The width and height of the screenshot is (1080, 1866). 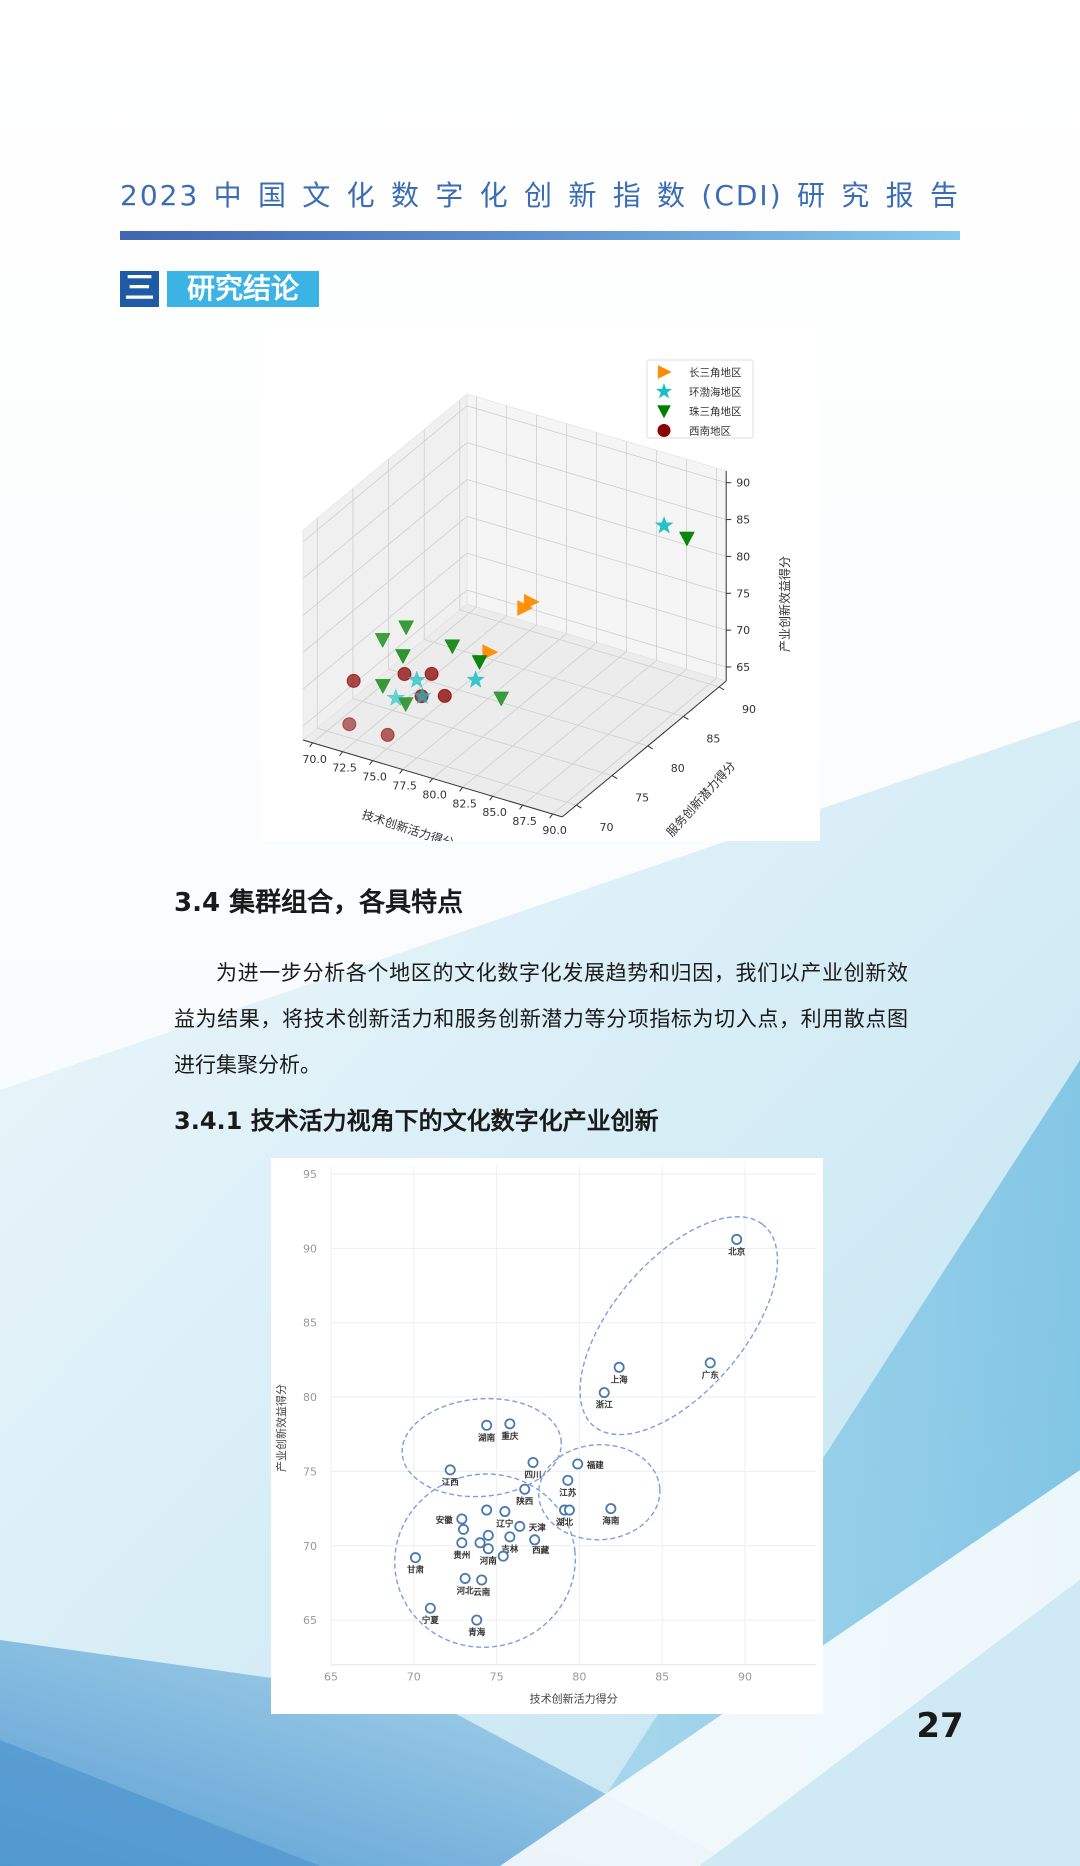 What do you see at coordinates (715, 392) in the screenshot?
I see `legend-label: 环渤海地区` at bounding box center [715, 392].